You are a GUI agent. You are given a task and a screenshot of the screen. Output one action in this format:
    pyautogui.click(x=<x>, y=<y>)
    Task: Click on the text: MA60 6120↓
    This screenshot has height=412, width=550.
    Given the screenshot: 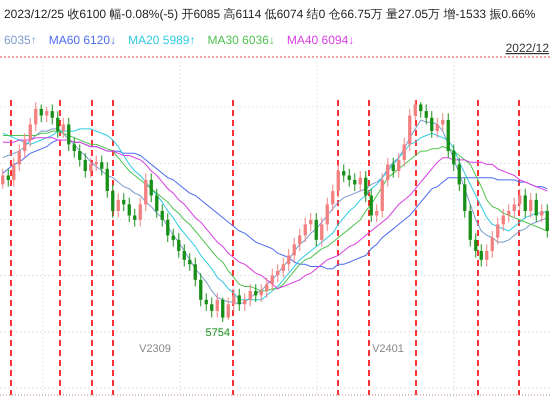 What is the action you would take?
    pyautogui.click(x=82, y=40)
    